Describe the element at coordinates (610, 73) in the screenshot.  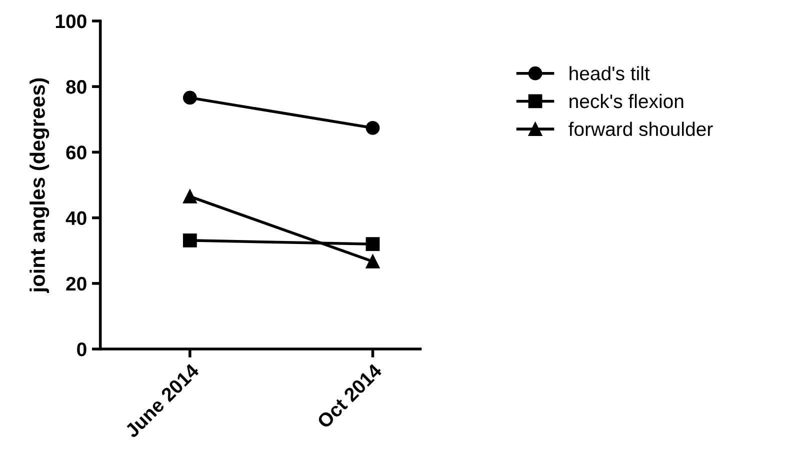
I see `legend-label: head's tilt` at that location.